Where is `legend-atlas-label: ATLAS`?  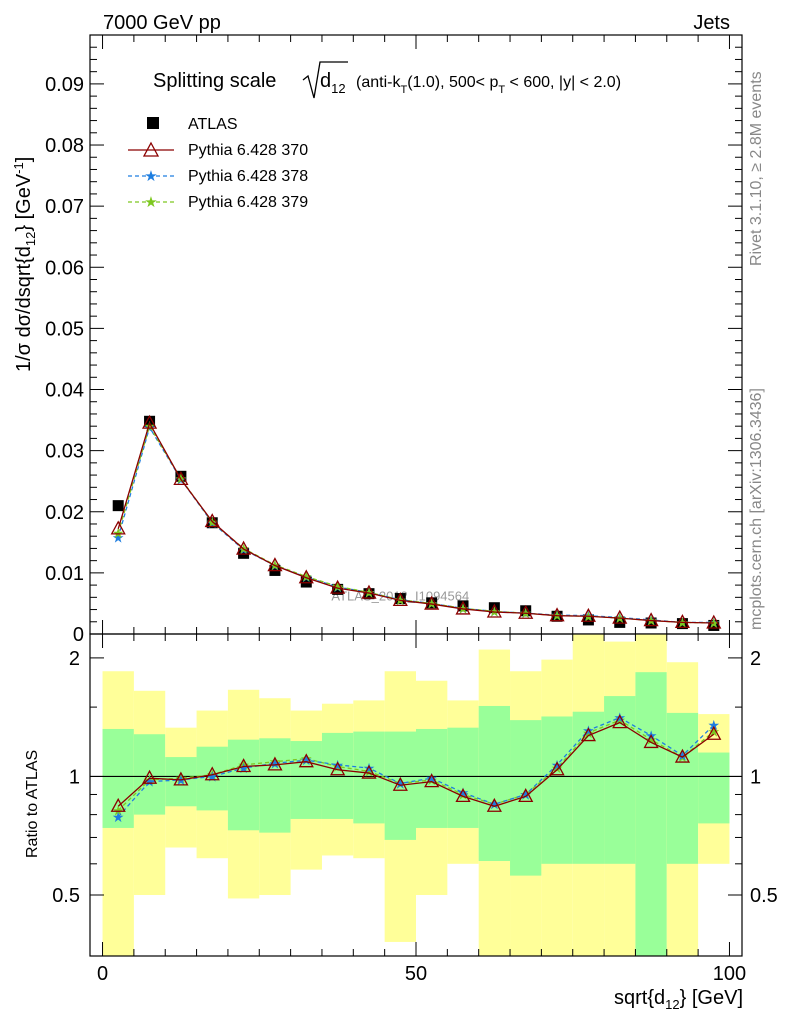 legend-atlas-label: ATLAS is located at coordinates (213, 124).